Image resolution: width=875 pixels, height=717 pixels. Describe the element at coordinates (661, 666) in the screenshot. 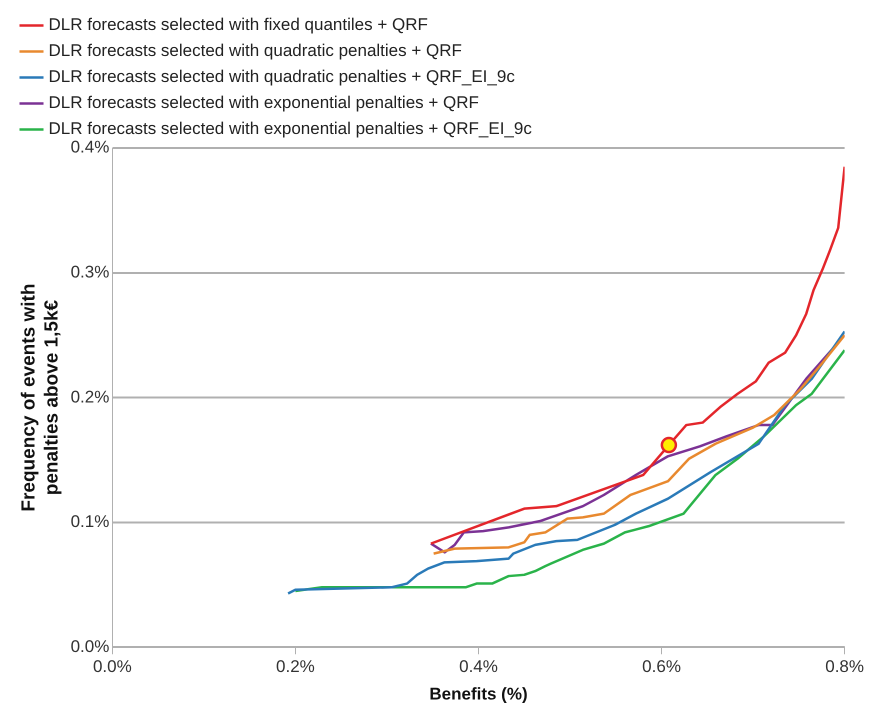

I see `x-tick-label: 0.6%` at that location.